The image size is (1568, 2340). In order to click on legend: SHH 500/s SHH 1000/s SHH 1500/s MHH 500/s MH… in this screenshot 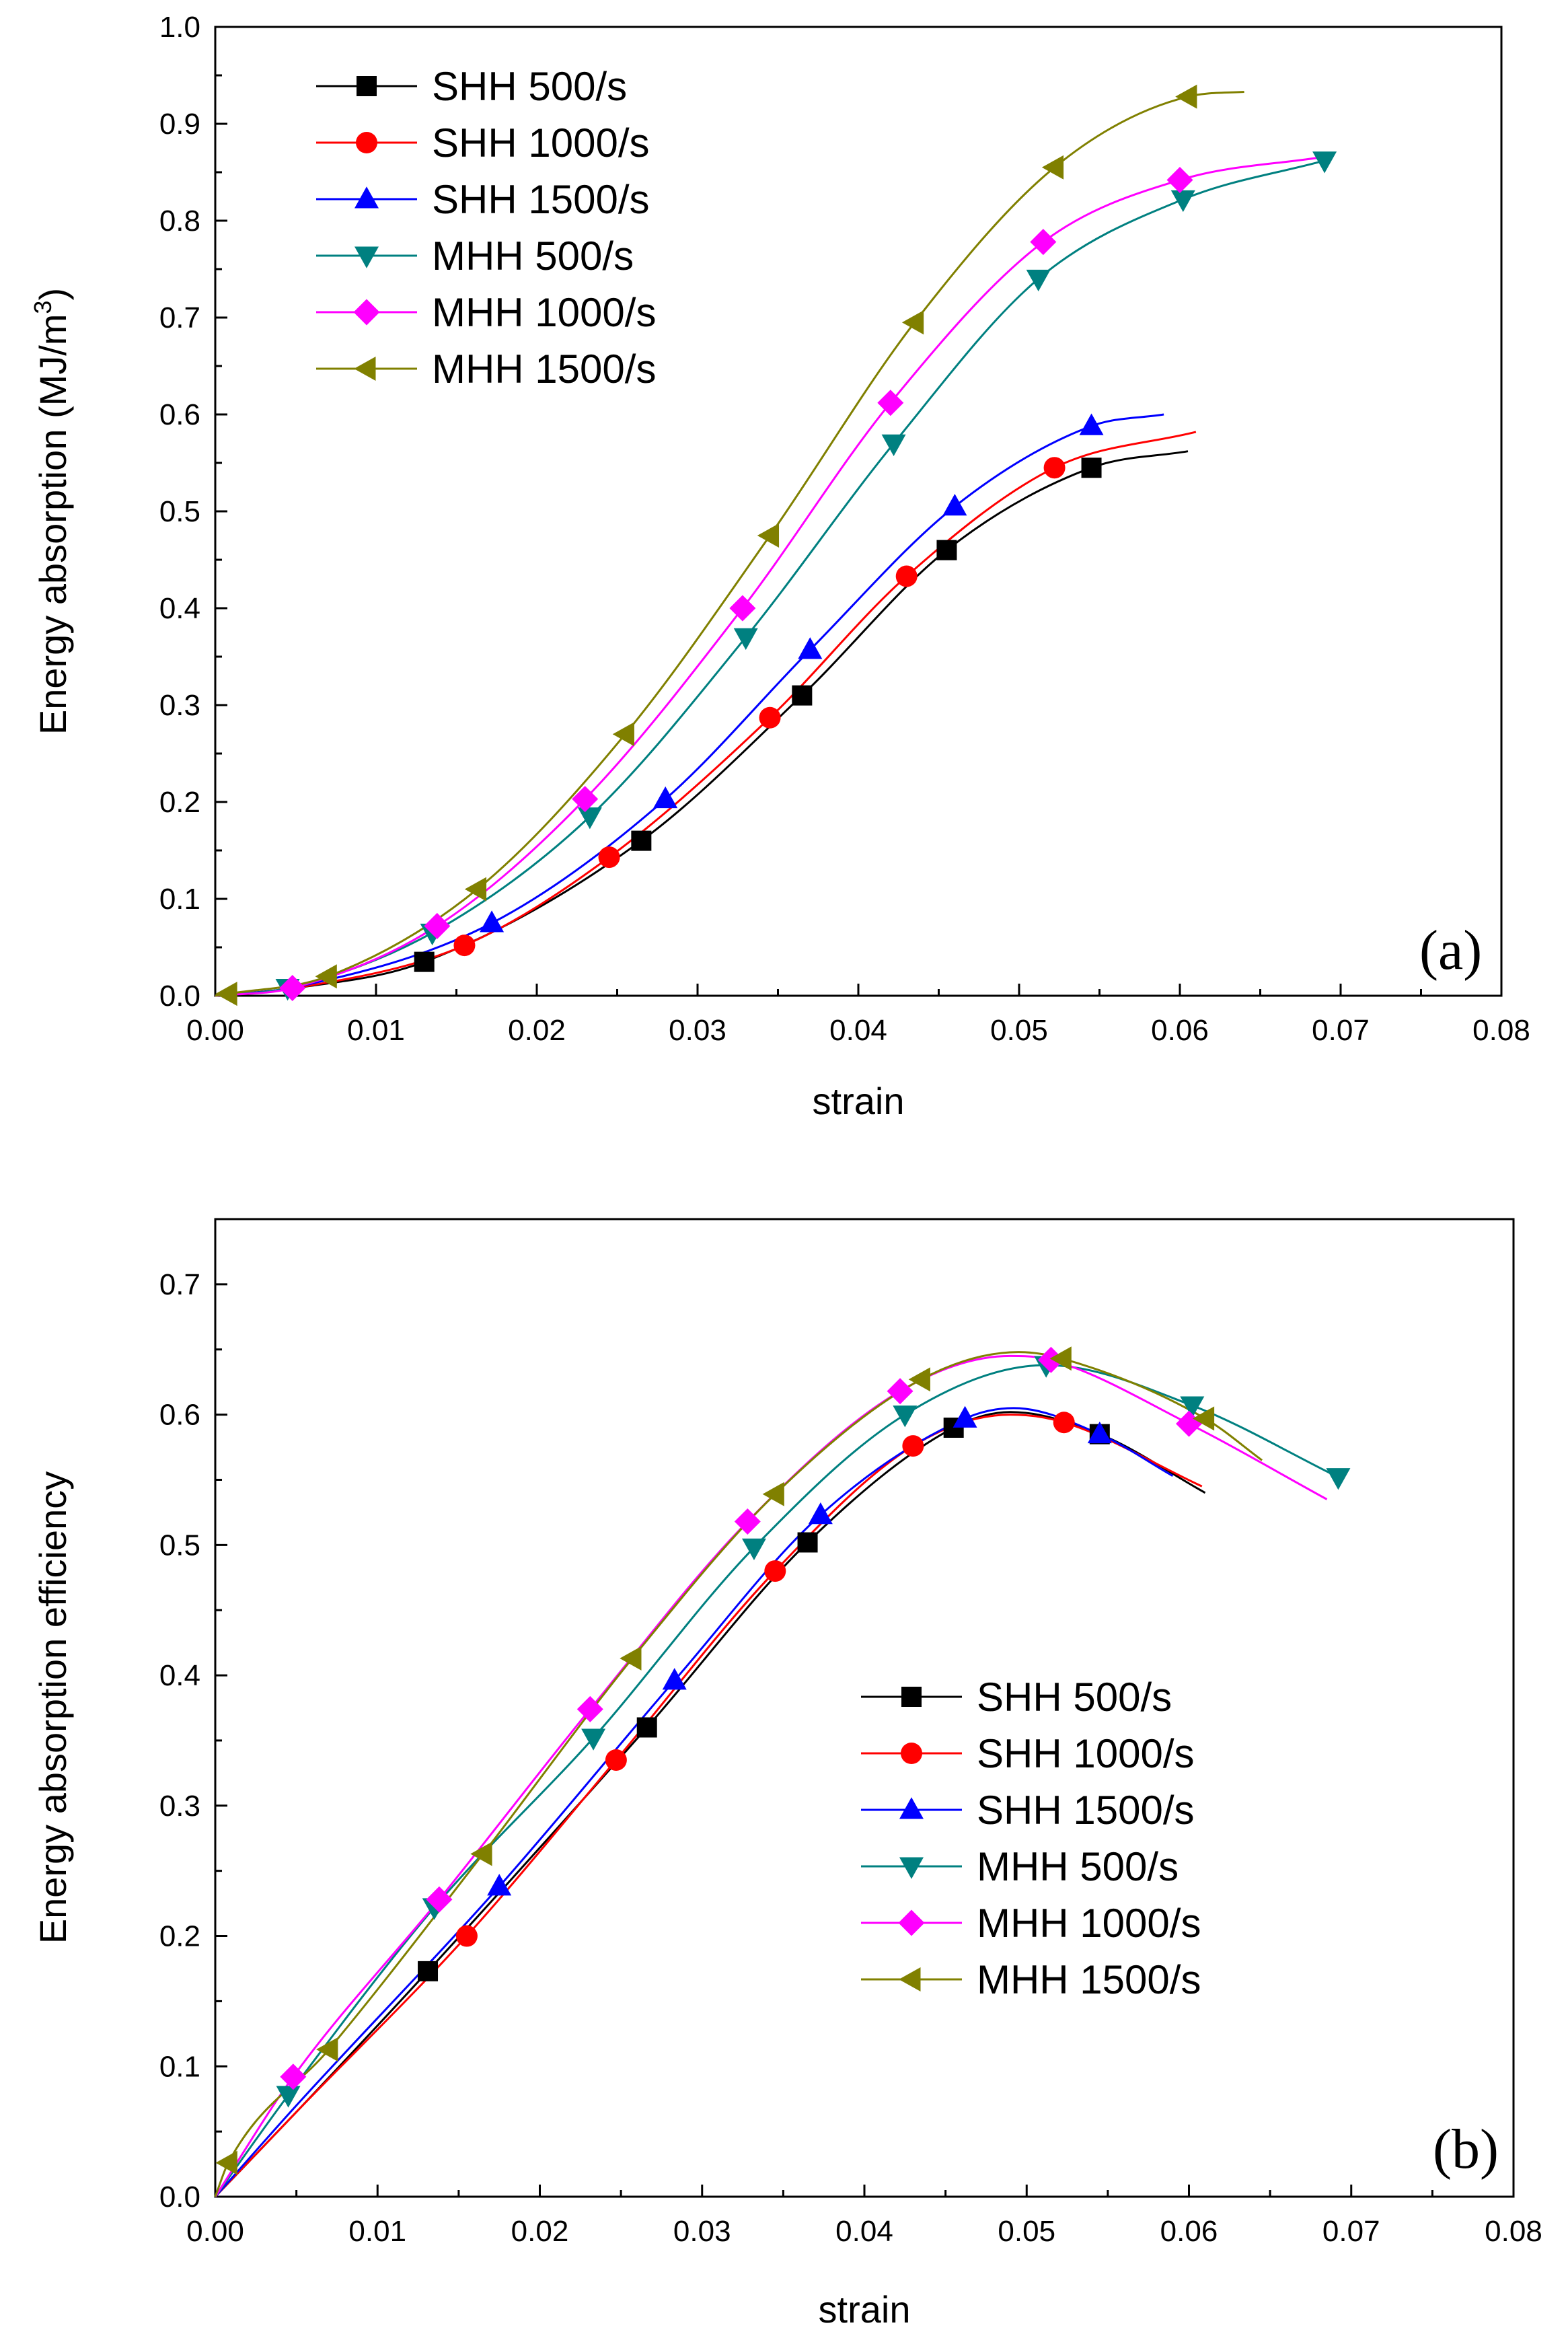, I will do `click(486, 228)`.